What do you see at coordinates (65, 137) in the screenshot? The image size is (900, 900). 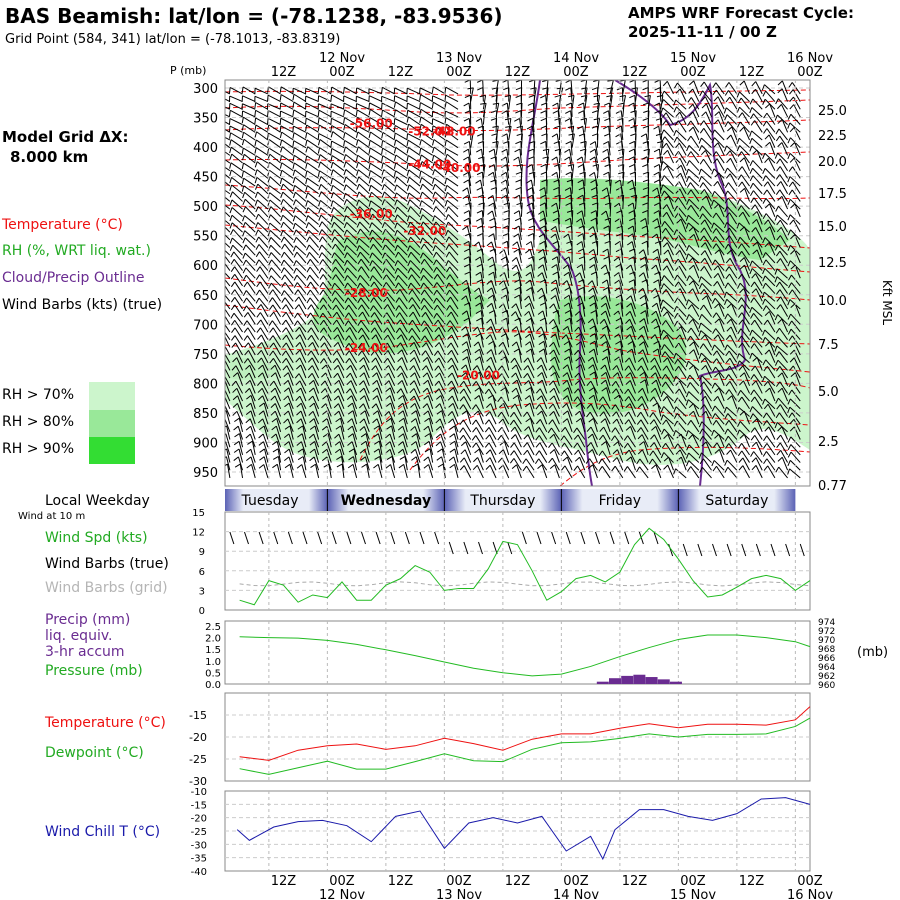 I see `model-grid-label: Model Grid ΔX:` at bounding box center [65, 137].